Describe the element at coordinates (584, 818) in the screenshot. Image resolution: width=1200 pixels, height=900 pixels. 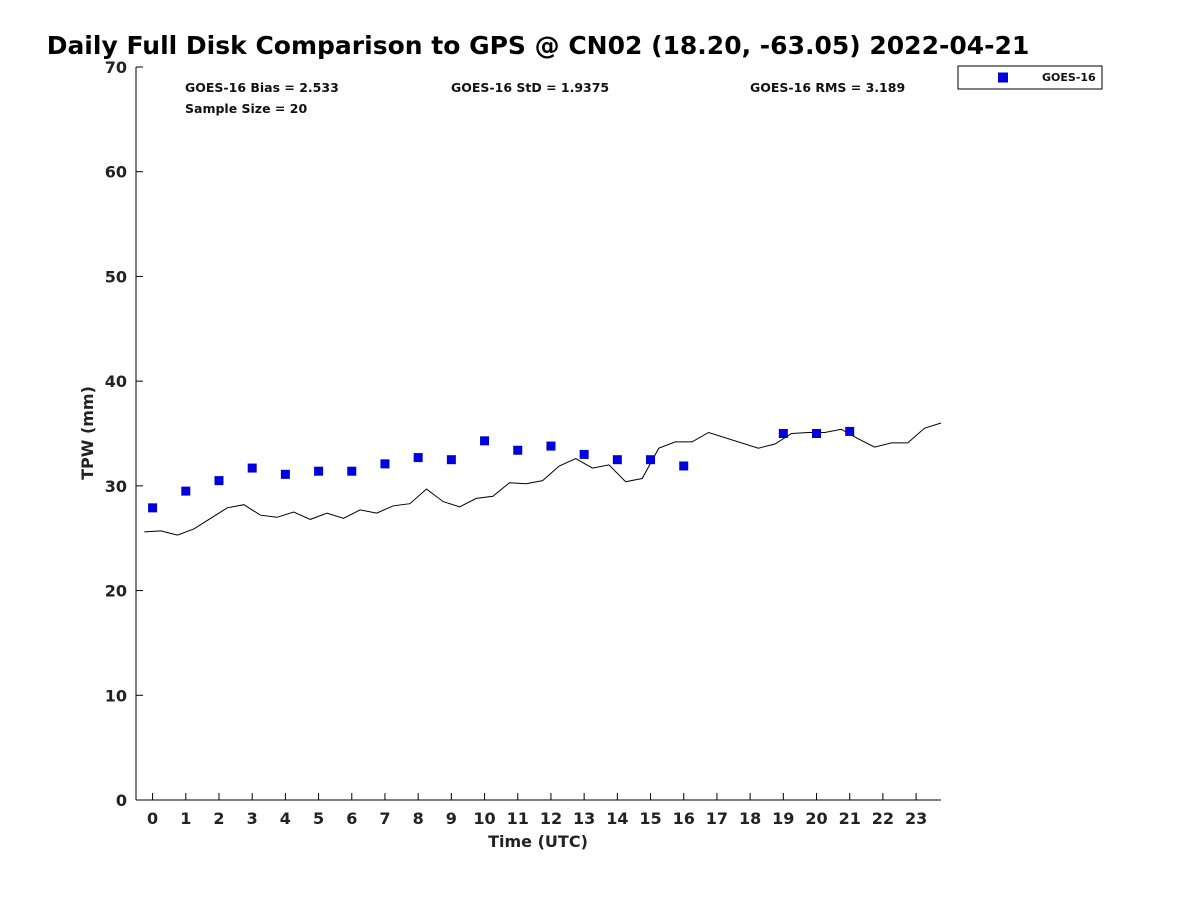
I see `x-tick-label: 13` at that location.